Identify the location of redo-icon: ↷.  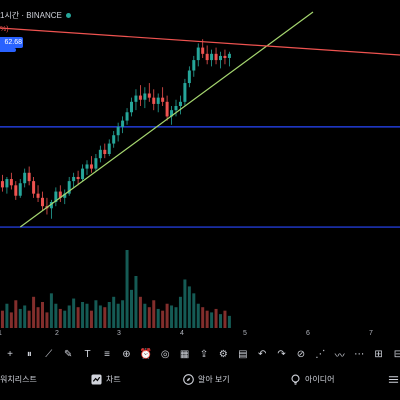
(281, 354).